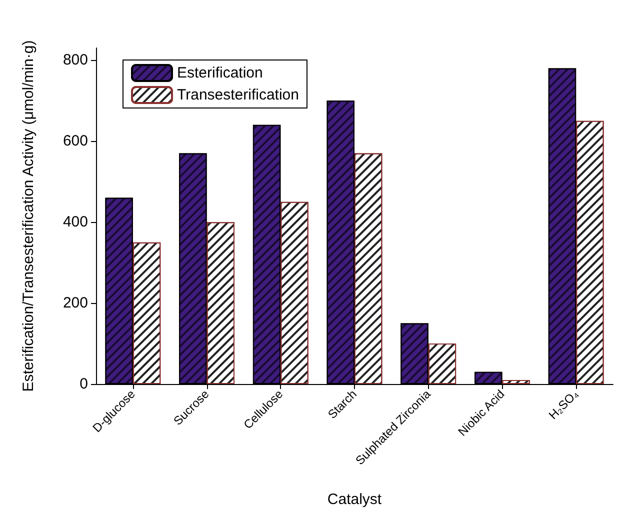 The width and height of the screenshot is (633, 520). Describe the element at coordinates (28, 216) in the screenshot. I see `y-axis-title: Esterification/Transesterification Activity (μmol/min·g)` at that location.